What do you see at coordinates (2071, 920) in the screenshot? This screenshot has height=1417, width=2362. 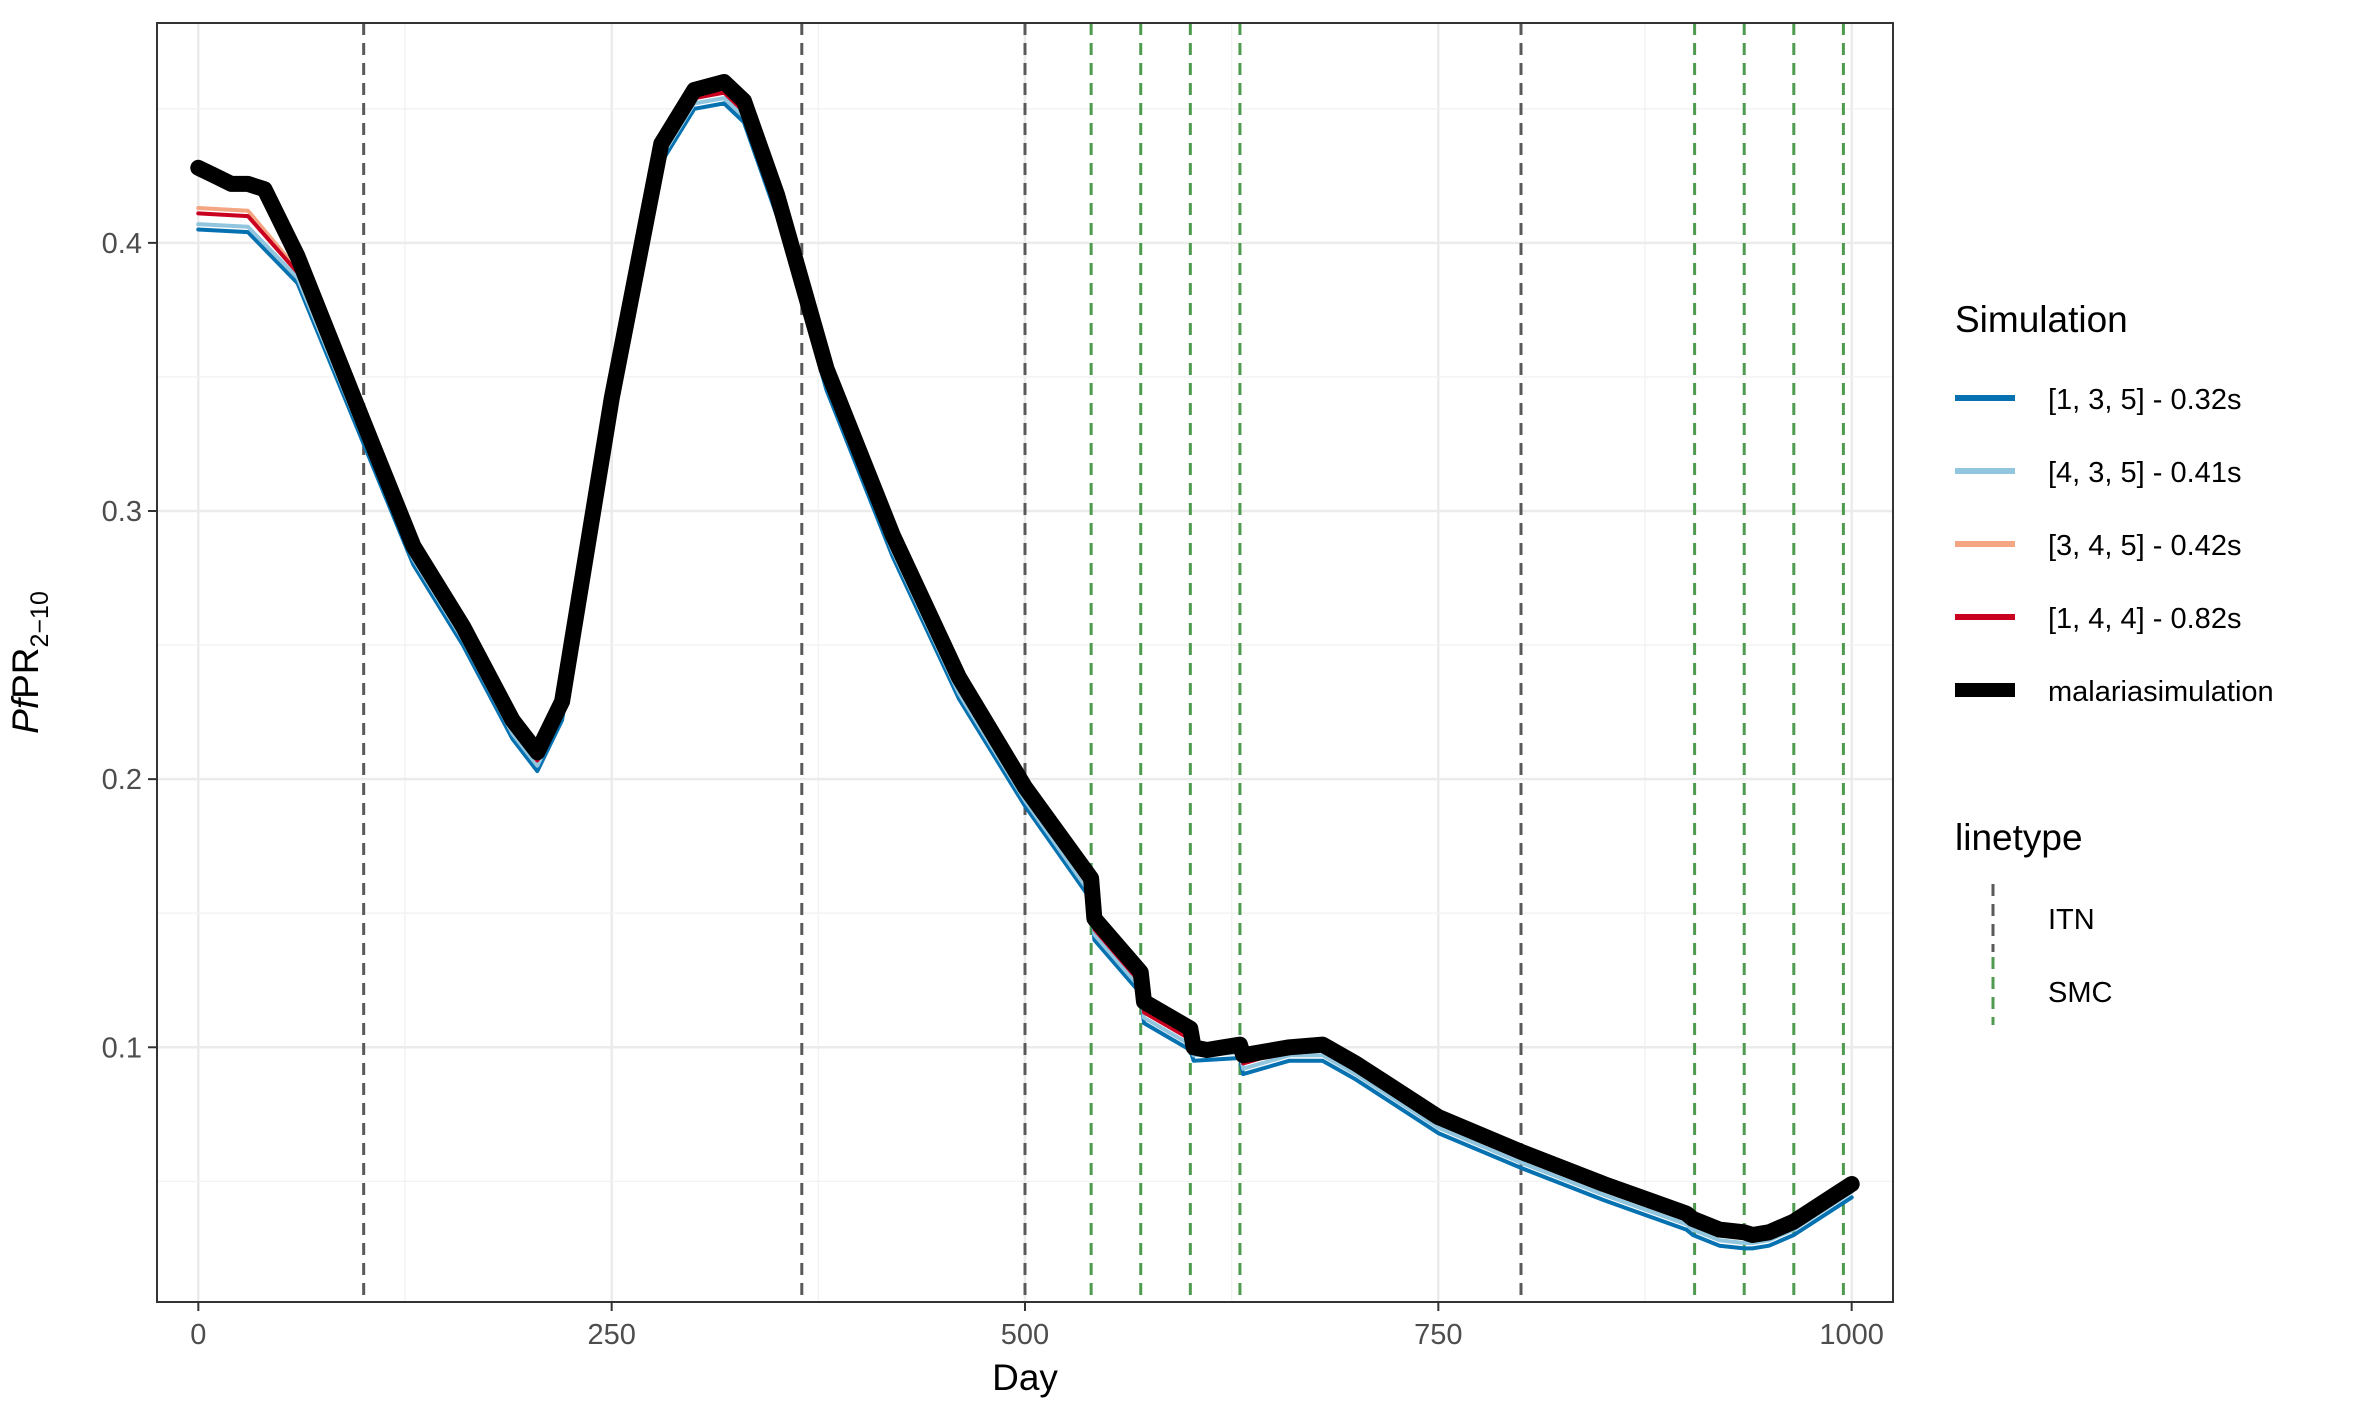 I see `legend-label: ITN` at bounding box center [2071, 920].